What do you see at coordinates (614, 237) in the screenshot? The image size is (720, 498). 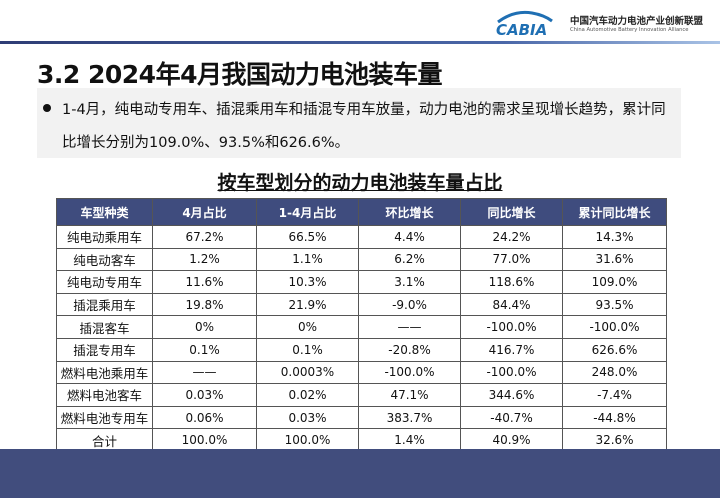 I see `value-cell: 14.3%` at bounding box center [614, 237].